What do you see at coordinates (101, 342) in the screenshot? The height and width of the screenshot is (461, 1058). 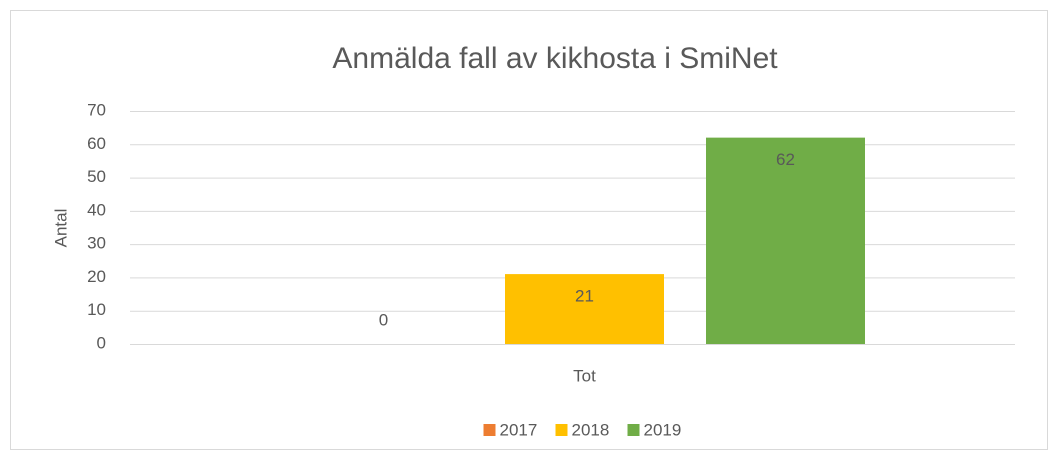 I see `y-tick-label: 0` at bounding box center [101, 342].